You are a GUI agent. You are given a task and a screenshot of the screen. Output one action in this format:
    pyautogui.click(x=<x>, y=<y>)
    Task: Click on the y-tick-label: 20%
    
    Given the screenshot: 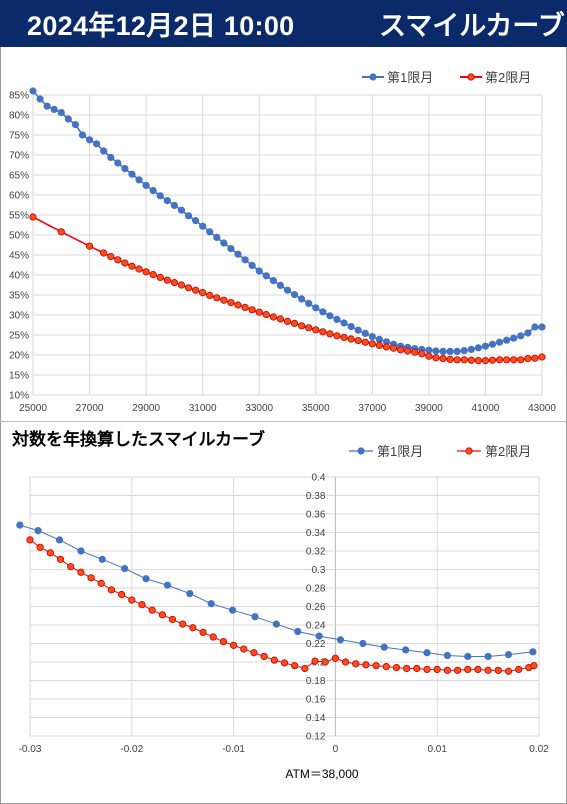 What is the action you would take?
    pyautogui.click(x=19, y=356)
    